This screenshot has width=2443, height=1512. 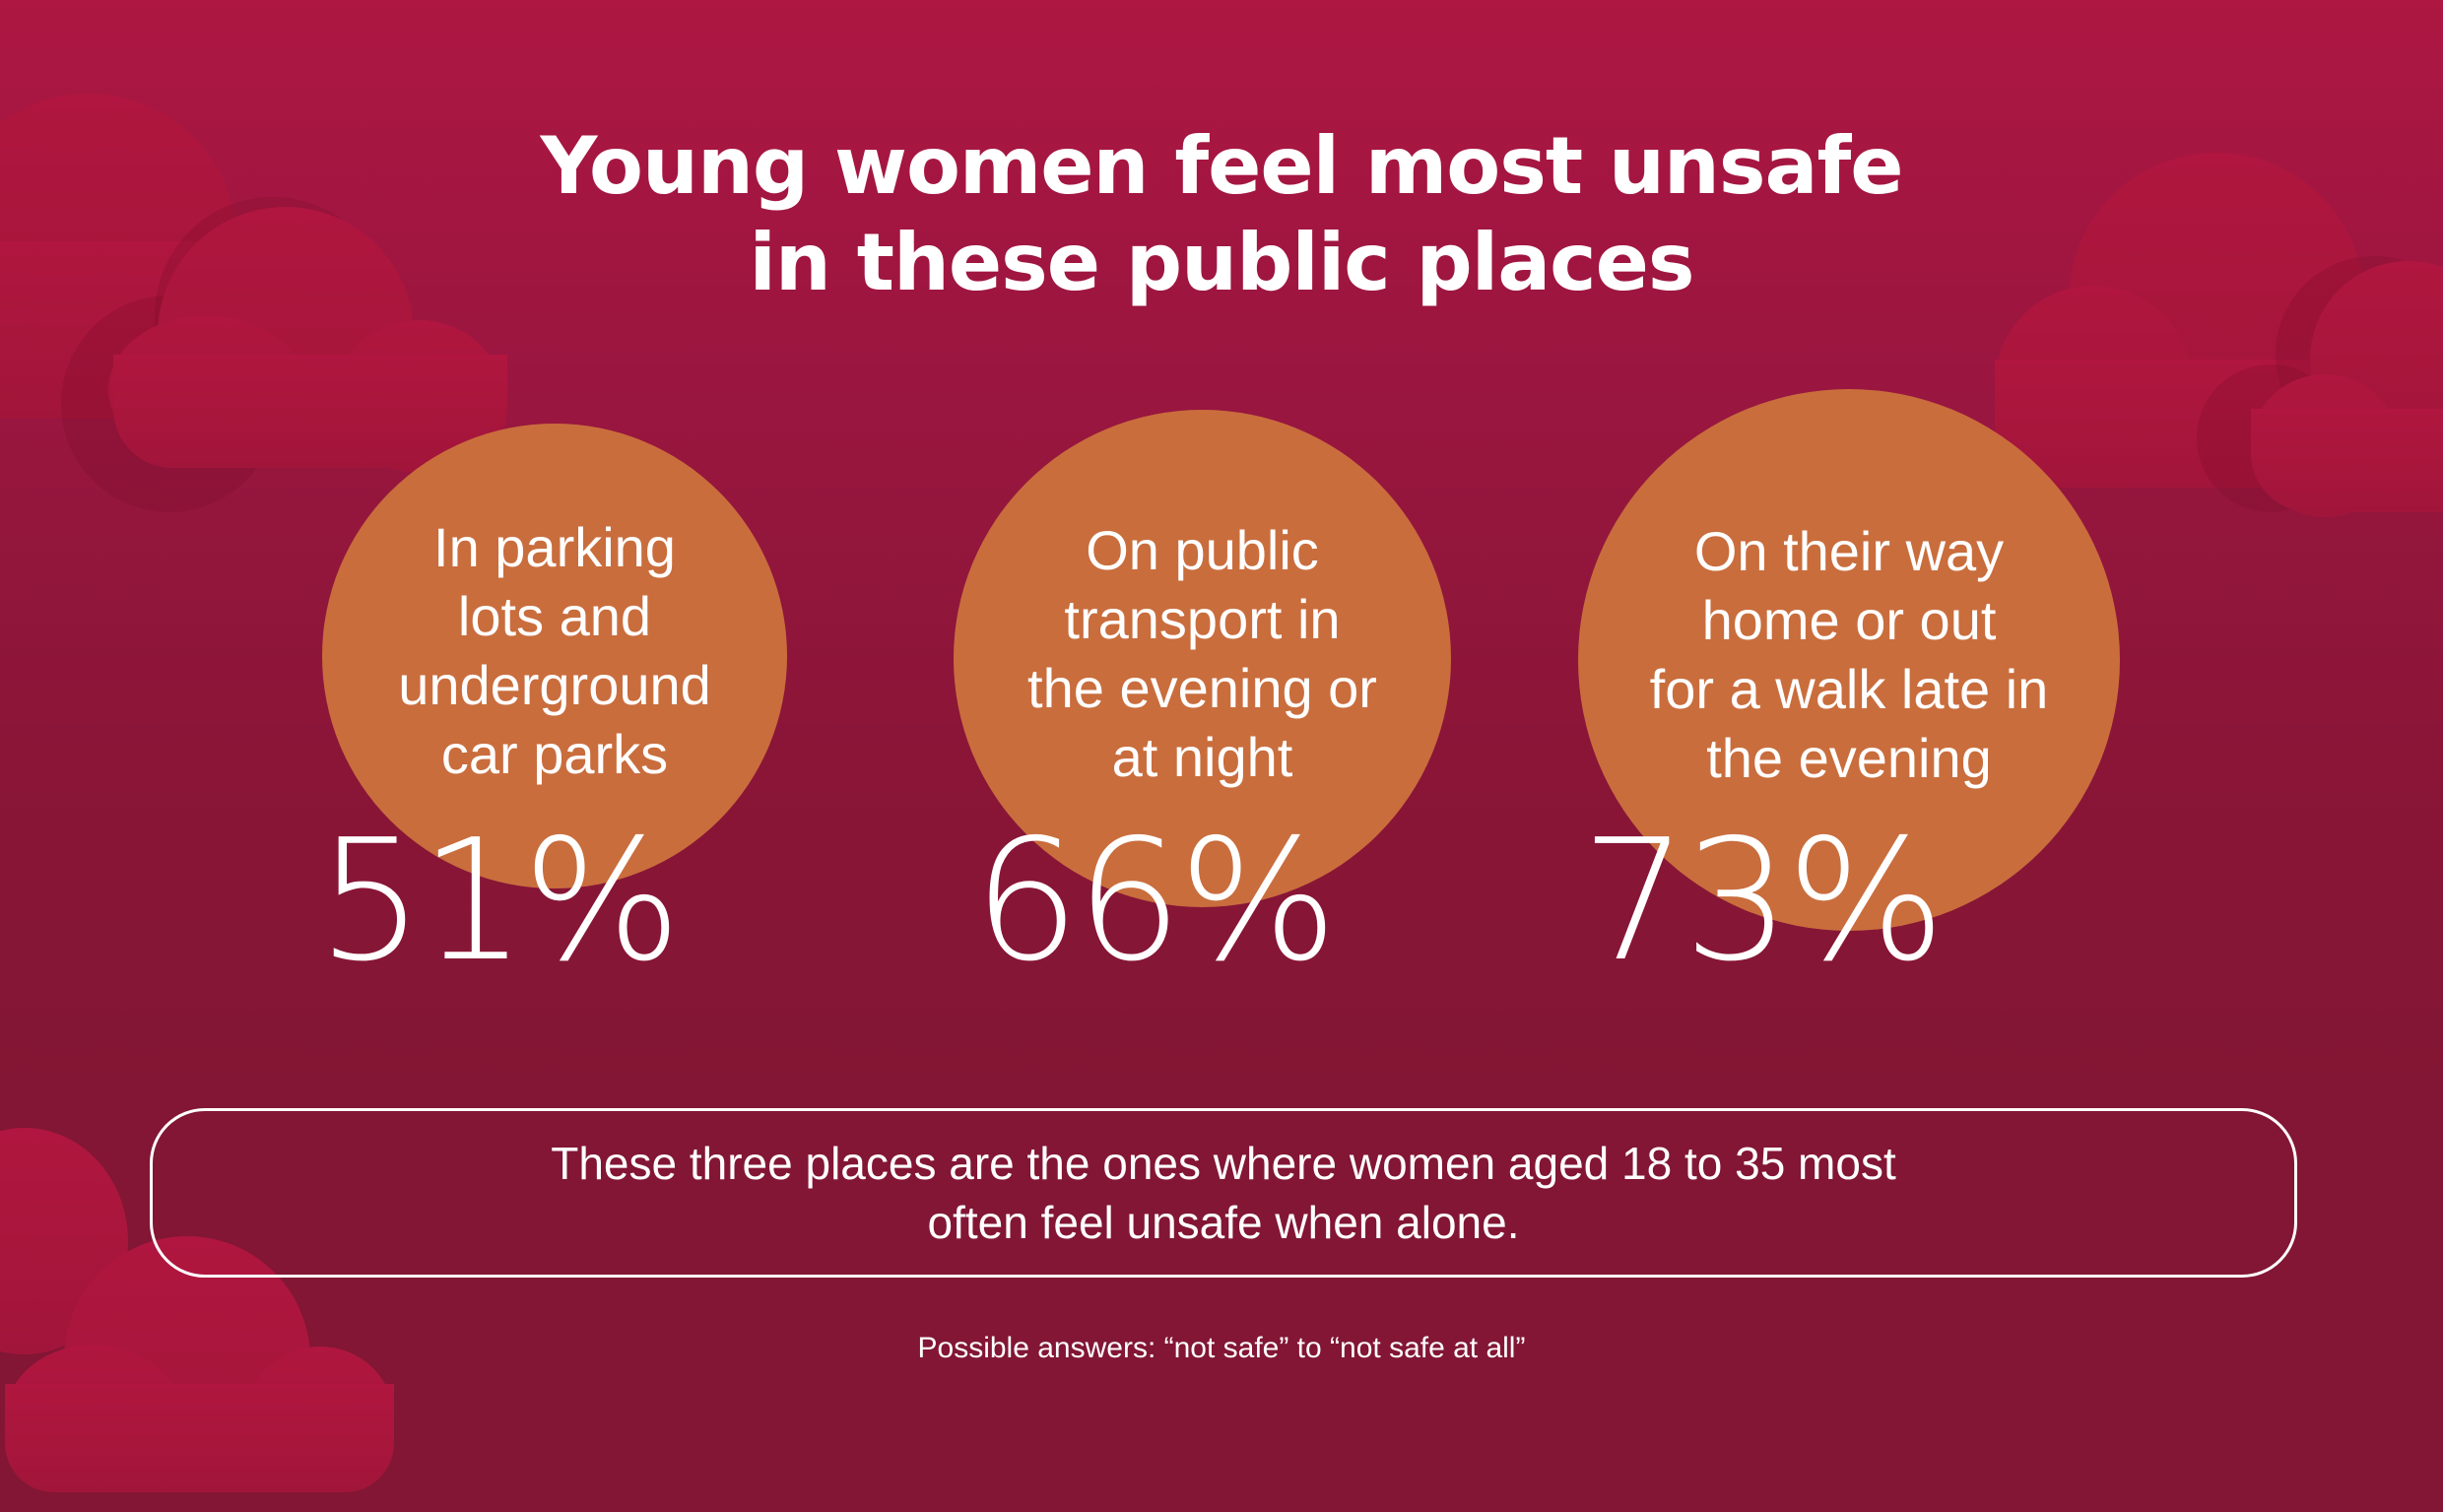 I want to click on label-line: On their way, so click(x=1849, y=551).